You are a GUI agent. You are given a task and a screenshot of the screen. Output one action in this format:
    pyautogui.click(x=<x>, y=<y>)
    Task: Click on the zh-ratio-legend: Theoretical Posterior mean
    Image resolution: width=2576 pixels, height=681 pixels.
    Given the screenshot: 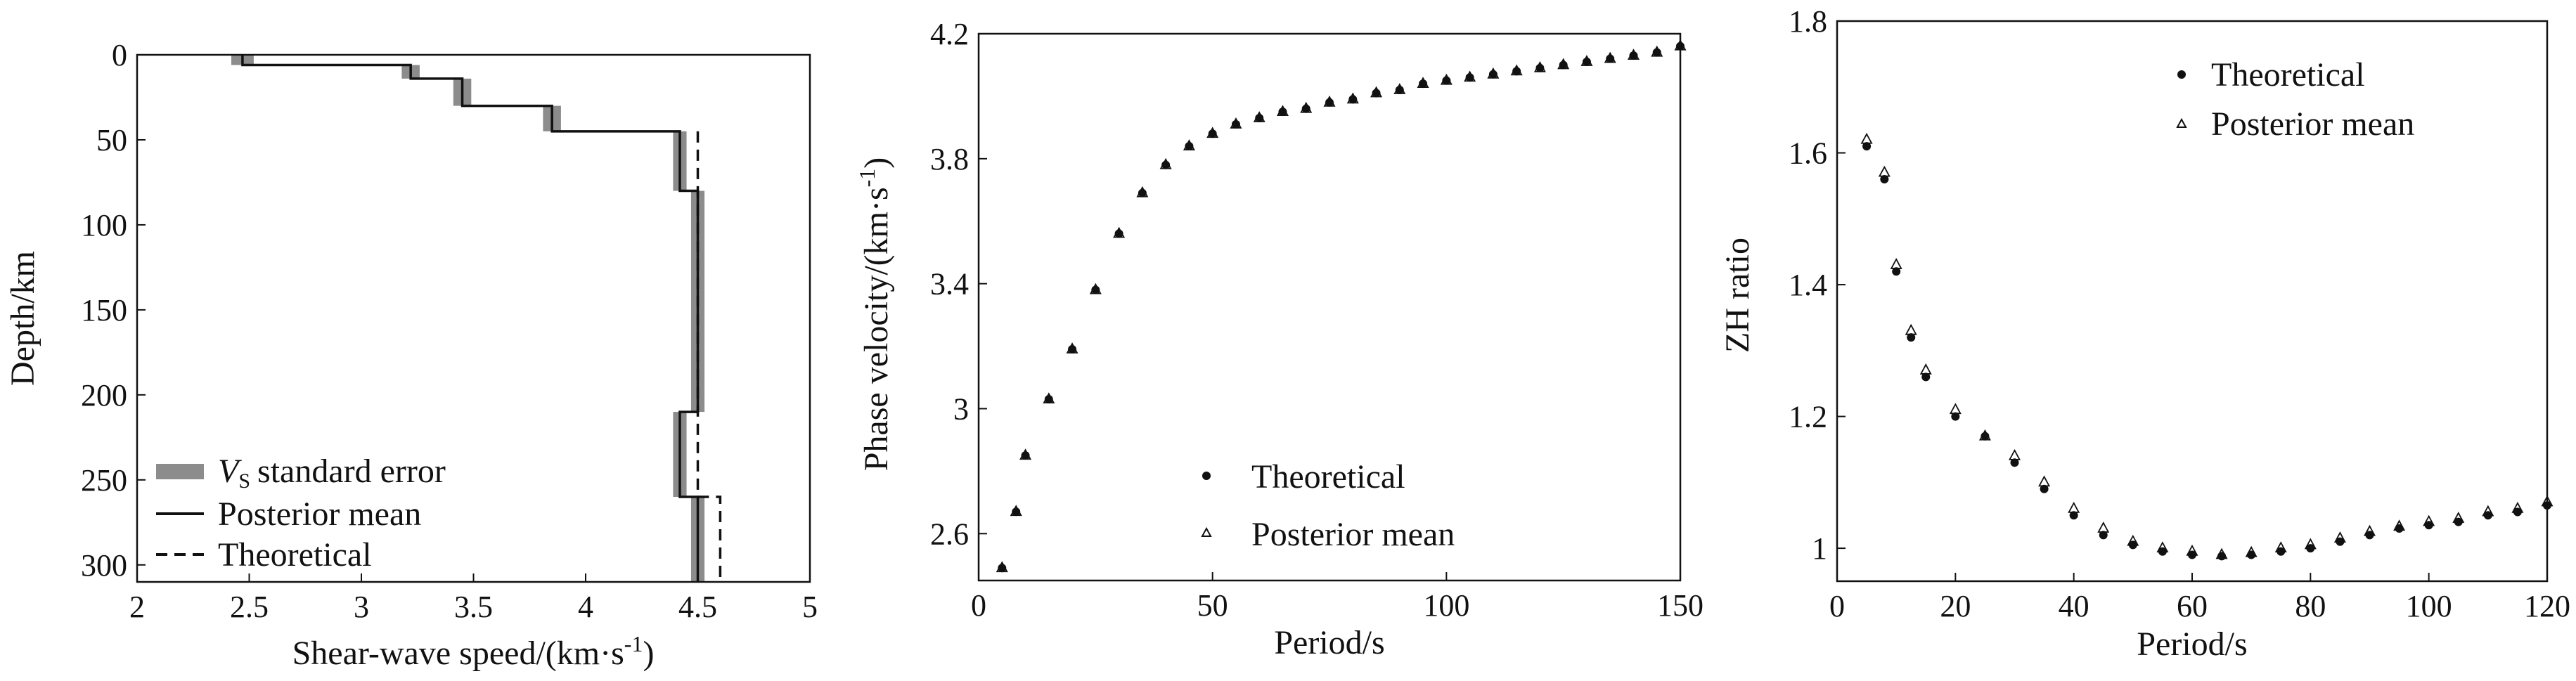 What is the action you would take?
    pyautogui.click(x=2295, y=99)
    